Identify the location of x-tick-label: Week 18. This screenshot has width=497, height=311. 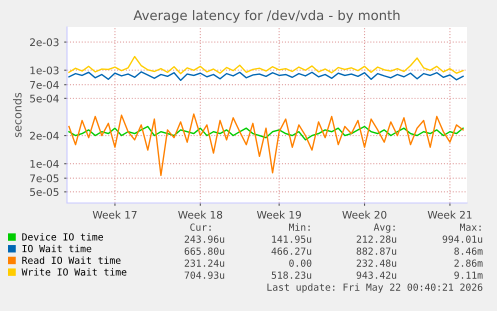
(200, 214).